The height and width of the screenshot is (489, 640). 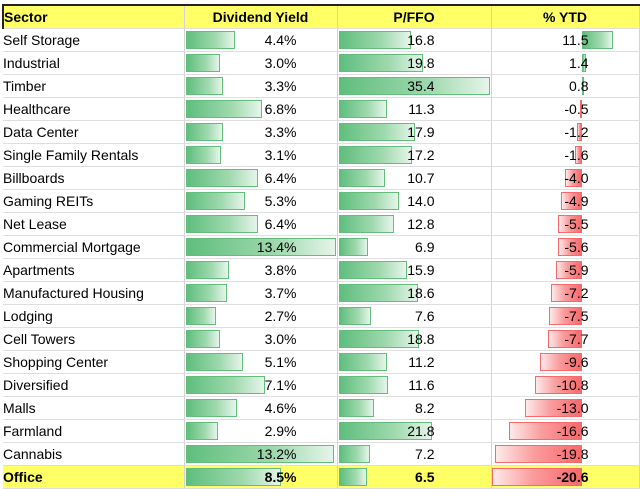 I want to click on ytd-cell: -4.0, so click(x=565, y=178).